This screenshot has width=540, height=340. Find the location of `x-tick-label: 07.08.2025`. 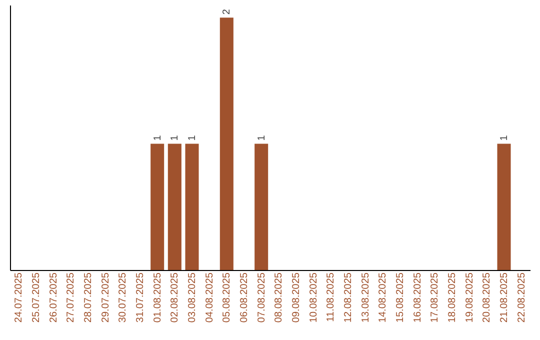

x-tick-label: 07.08.2025 is located at coordinates (262, 297).